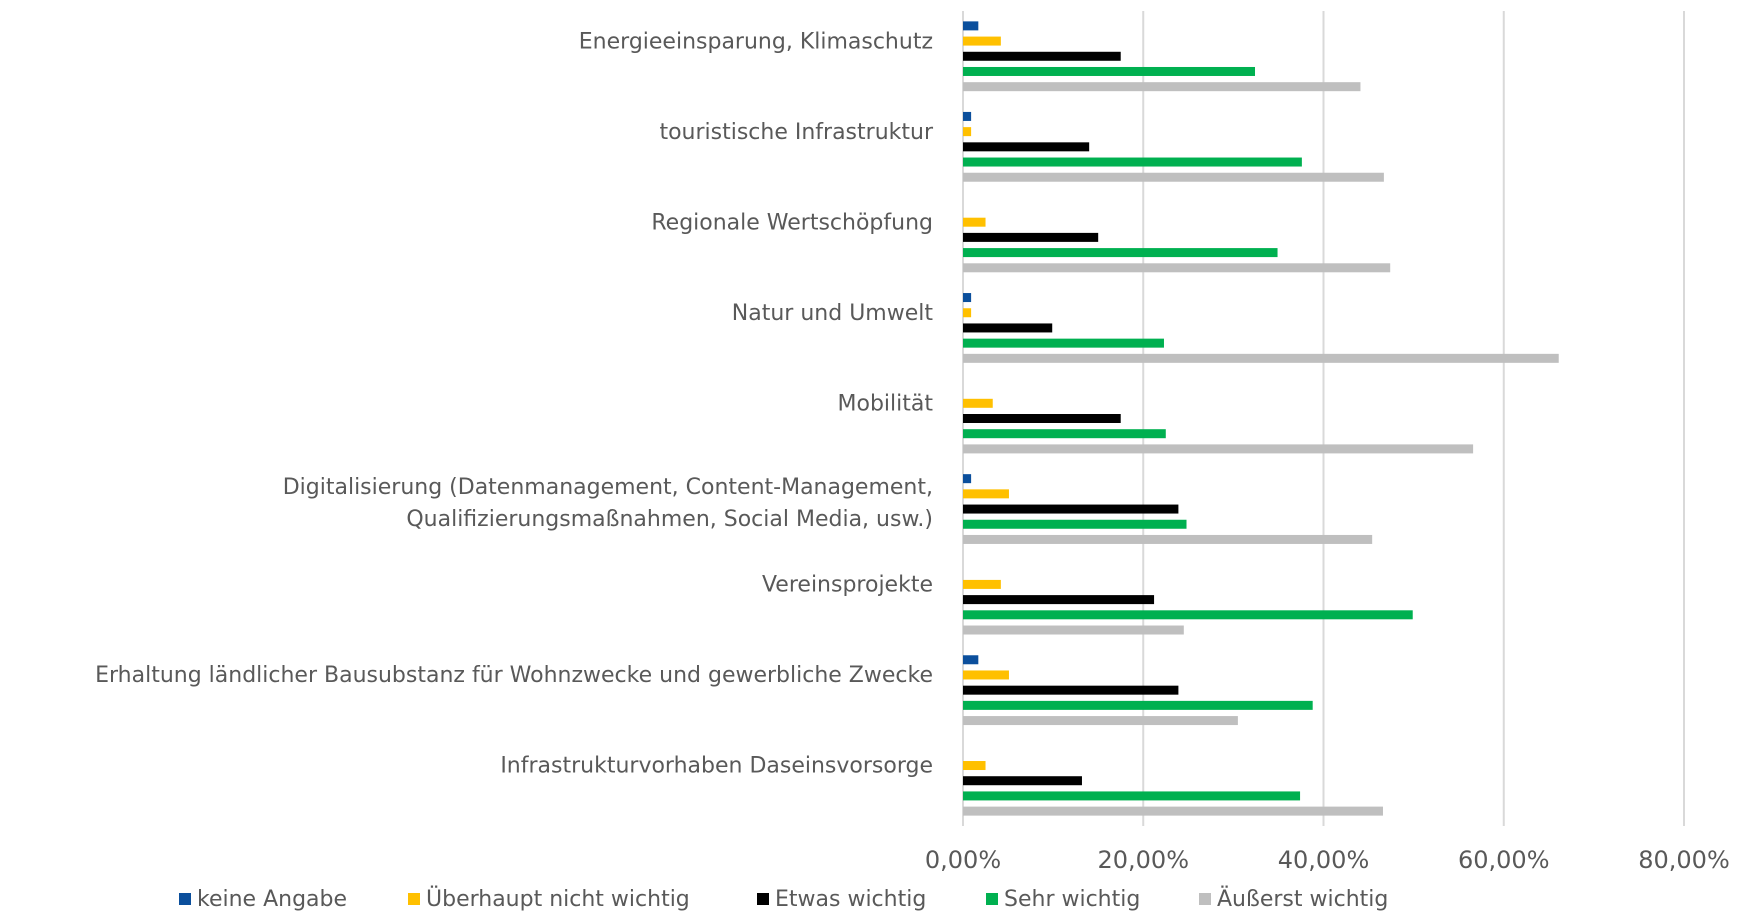 This screenshot has height=919, width=1742. Describe the element at coordinates (886, 404) in the screenshot. I see `y-tick-label: Mobilität` at that location.